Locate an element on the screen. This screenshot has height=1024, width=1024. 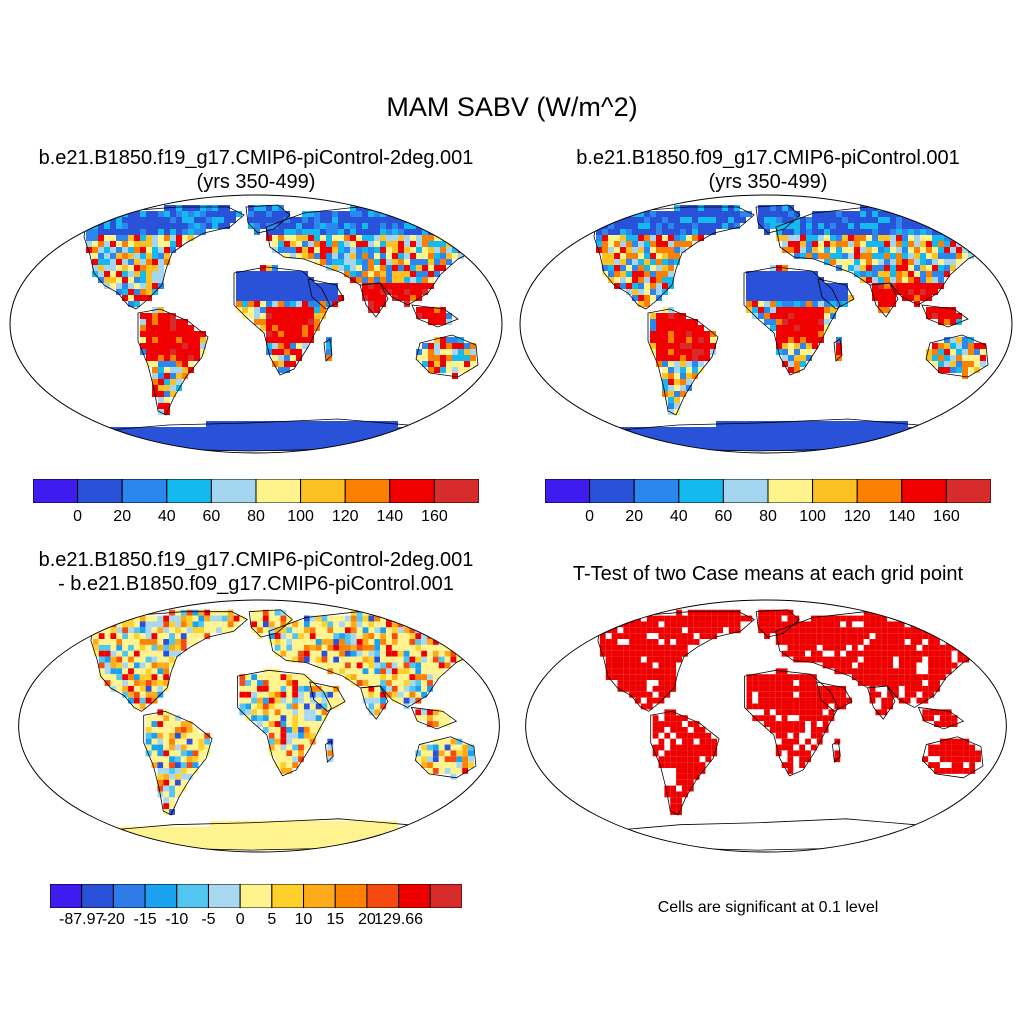
diff-coastline-greenland is located at coordinates (270, 623).